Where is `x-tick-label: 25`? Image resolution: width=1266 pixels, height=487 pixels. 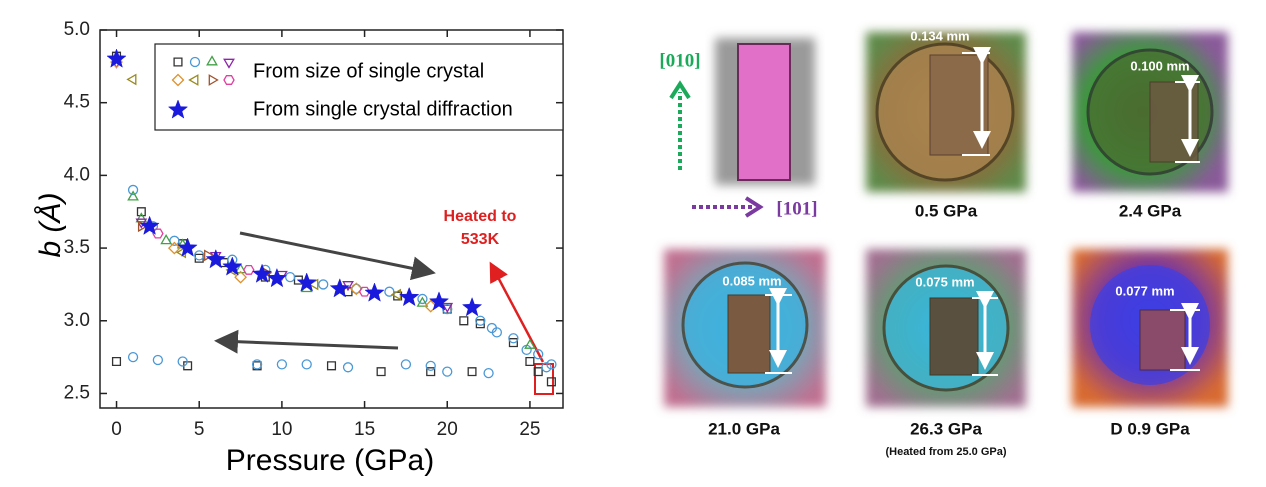 x-tick-label: 25 is located at coordinates (529, 429).